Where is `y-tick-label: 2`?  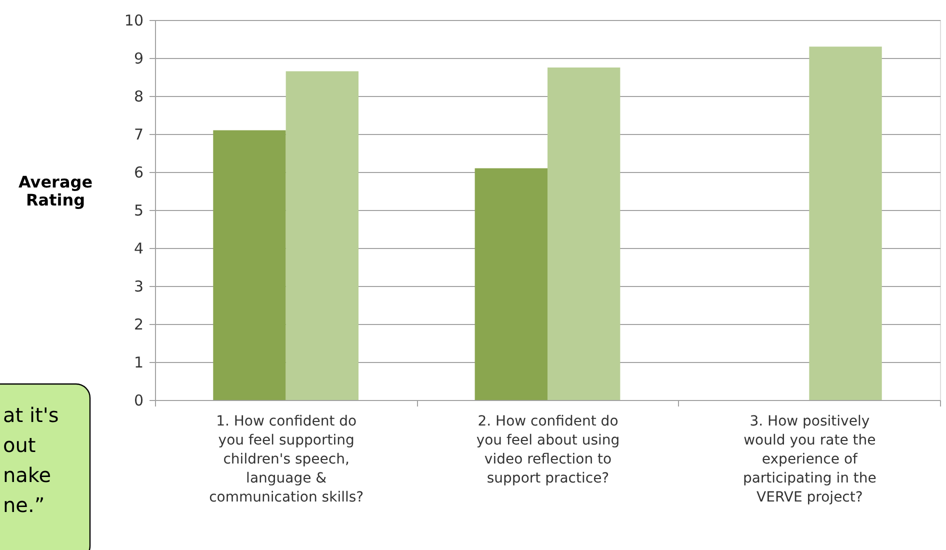 y-tick-label: 2 is located at coordinates (139, 325).